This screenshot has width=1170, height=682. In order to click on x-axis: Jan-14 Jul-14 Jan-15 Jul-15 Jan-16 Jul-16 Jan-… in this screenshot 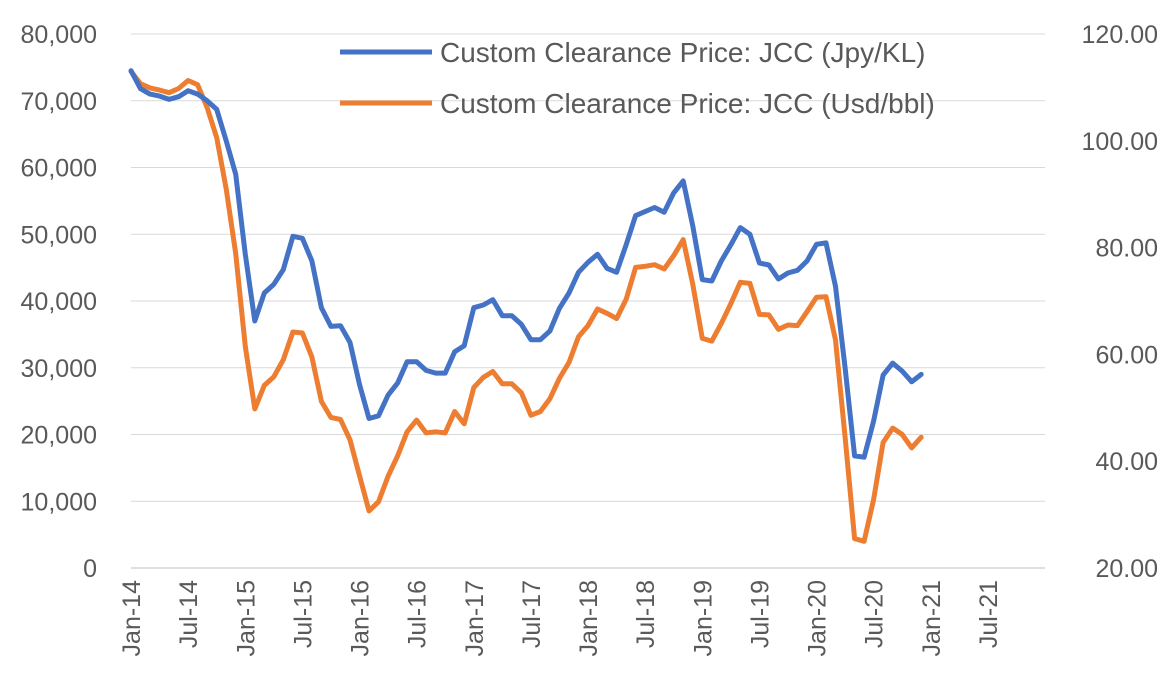, I will do `click(560, 618)`.